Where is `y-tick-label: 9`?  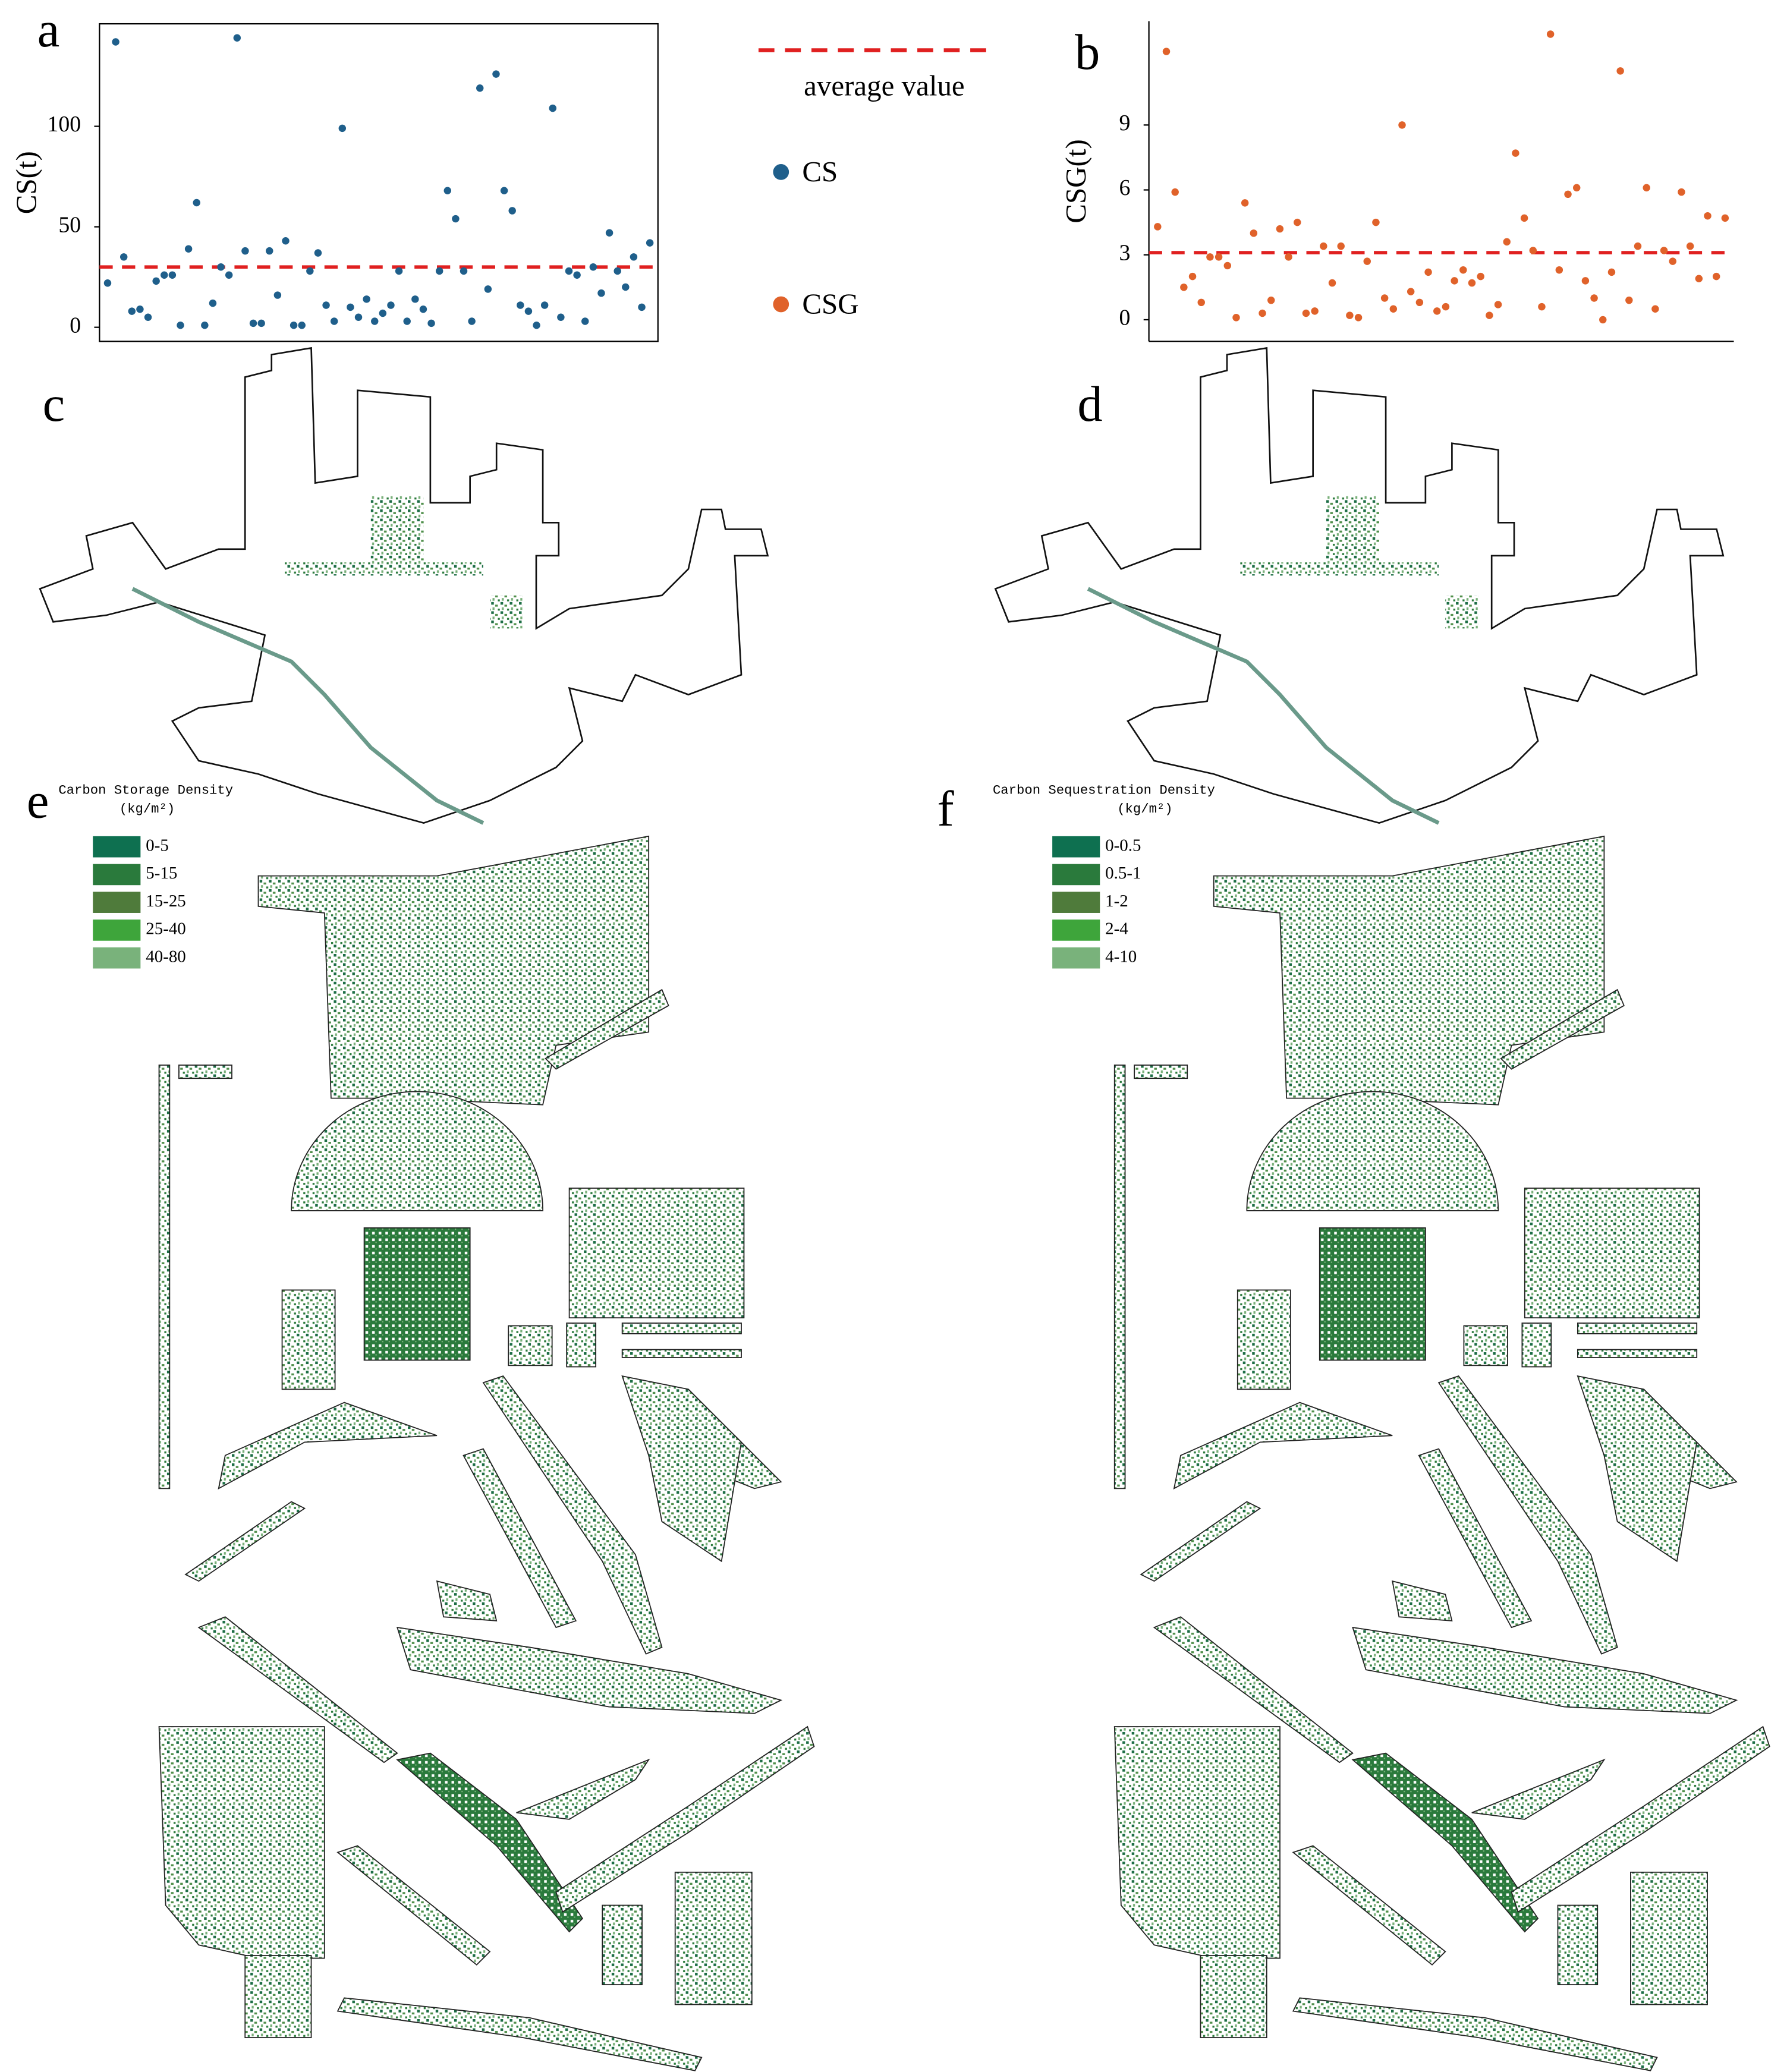
y-tick-label: 9 is located at coordinates (1125, 123).